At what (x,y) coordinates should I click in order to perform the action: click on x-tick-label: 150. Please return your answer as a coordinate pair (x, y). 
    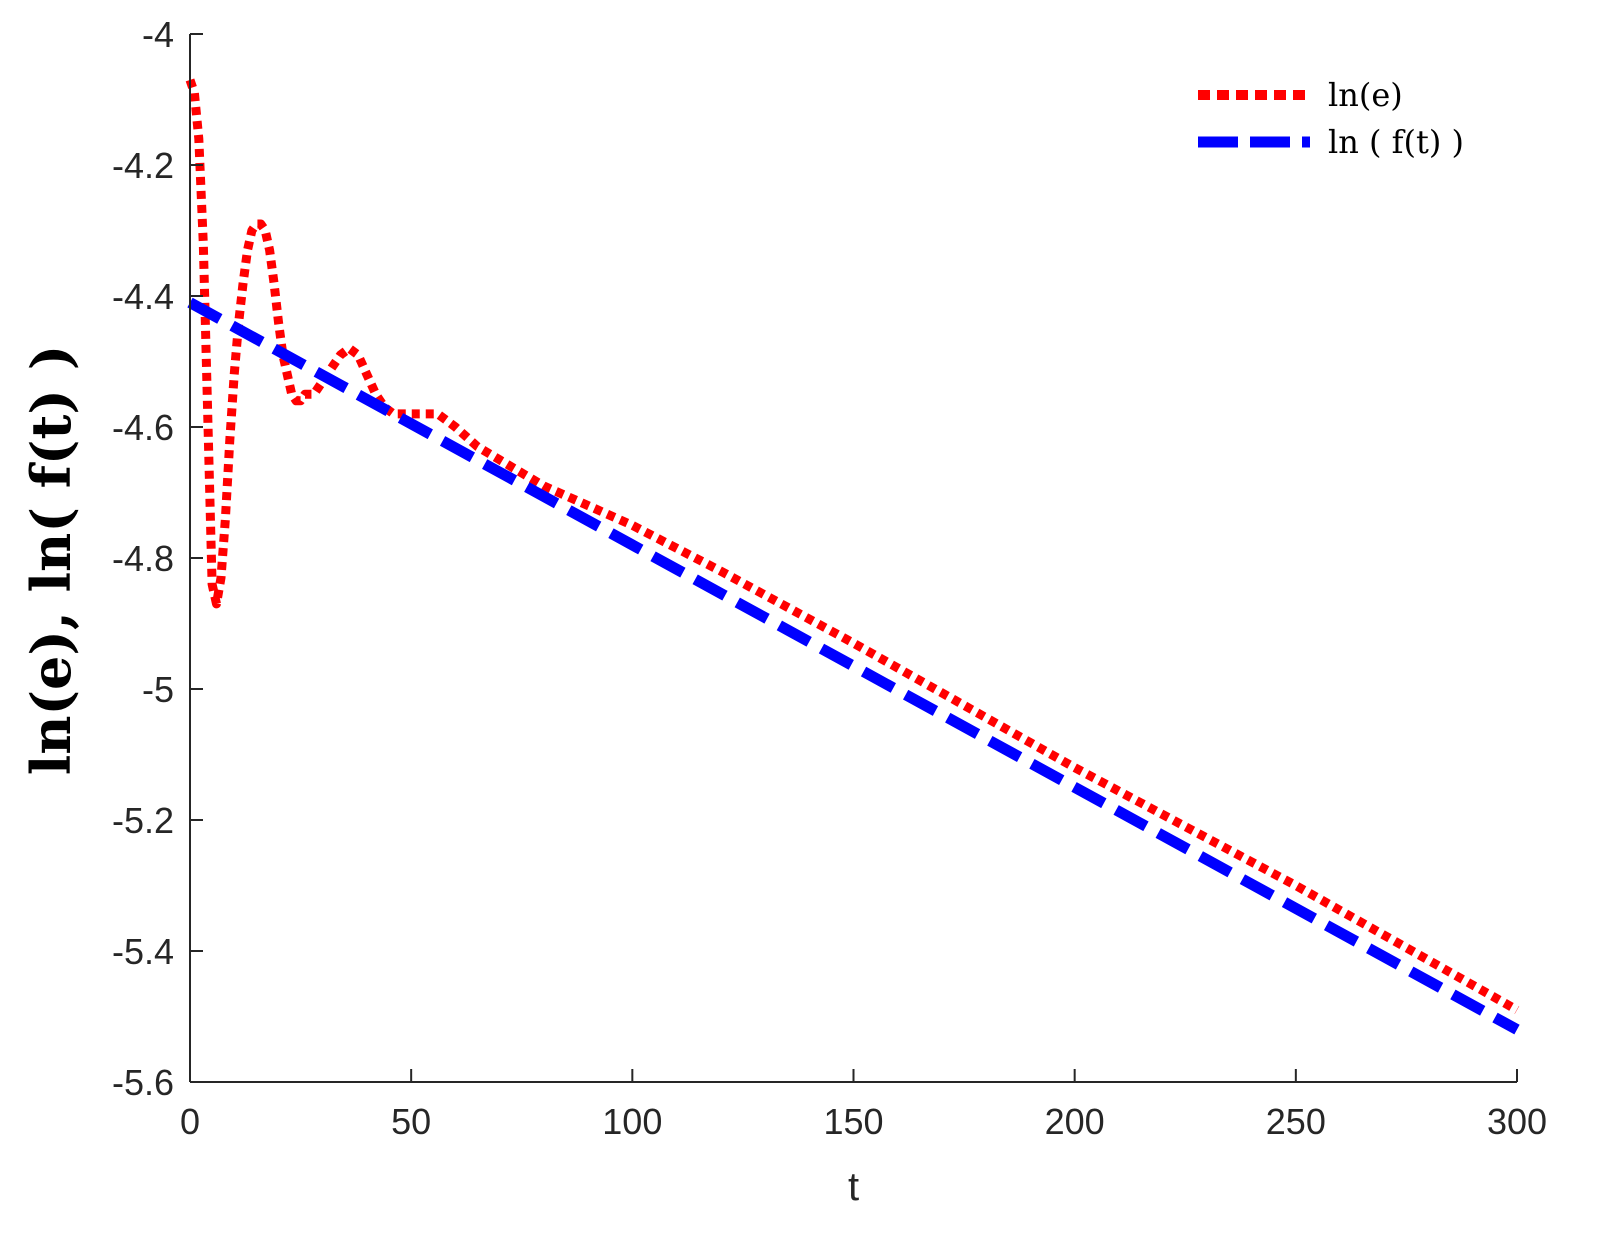
    Looking at the image, I should click on (853, 1121).